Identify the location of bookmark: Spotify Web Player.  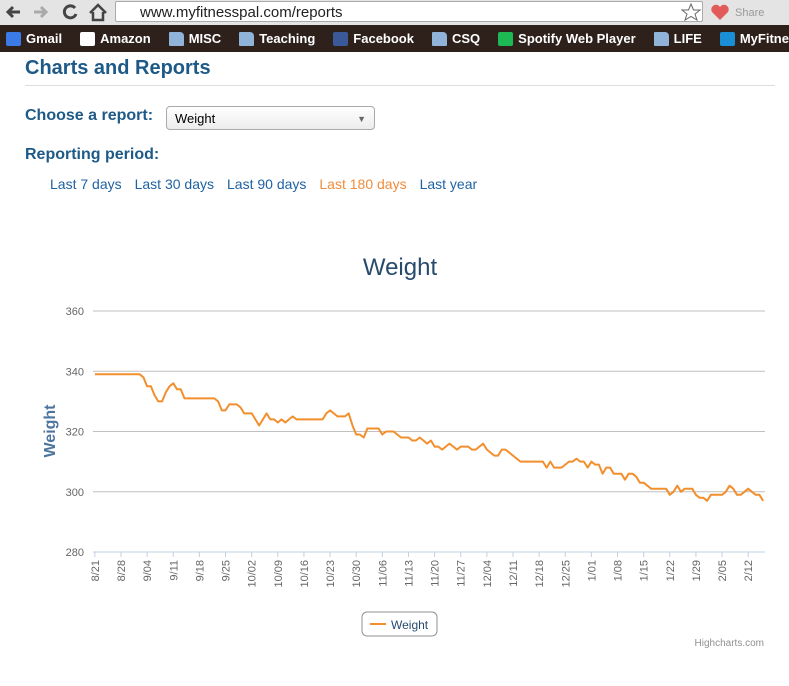
(567, 38).